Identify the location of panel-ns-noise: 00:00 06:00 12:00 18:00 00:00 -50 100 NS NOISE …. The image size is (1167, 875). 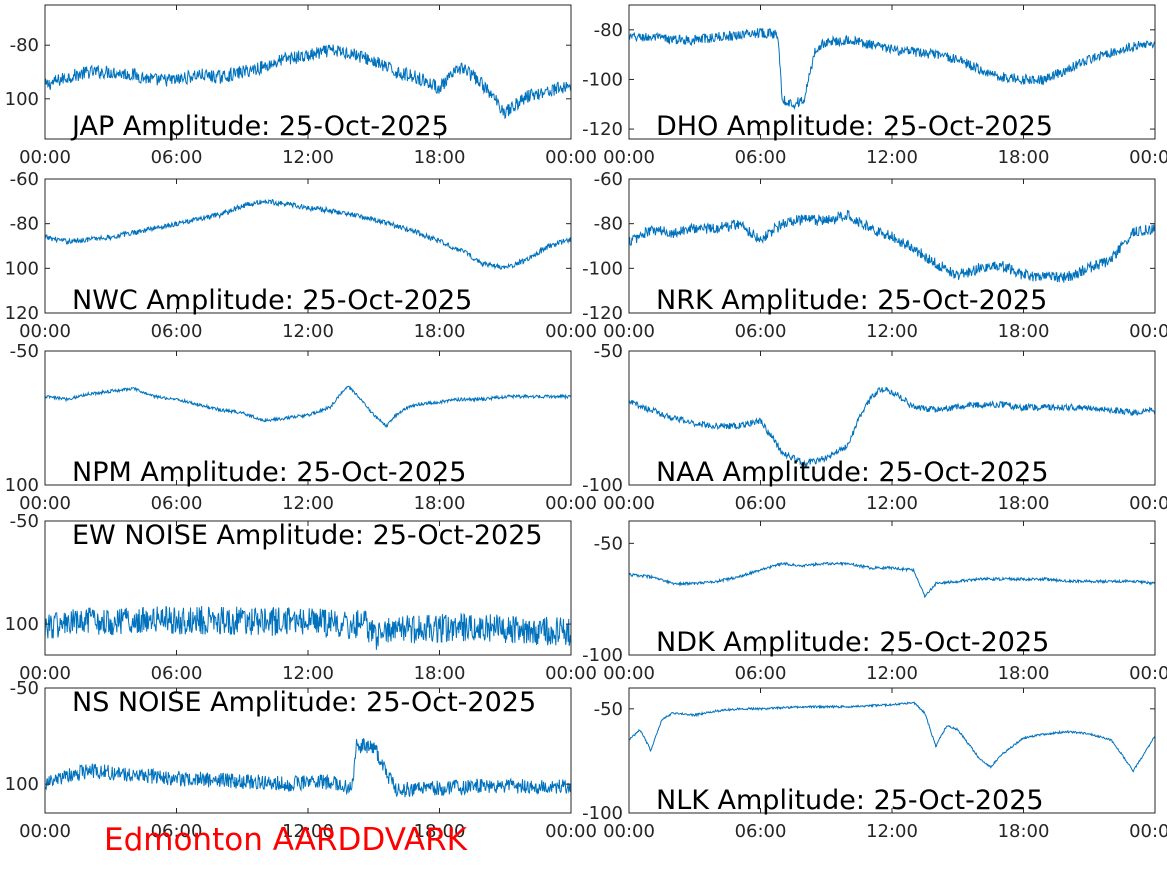
(301, 760).